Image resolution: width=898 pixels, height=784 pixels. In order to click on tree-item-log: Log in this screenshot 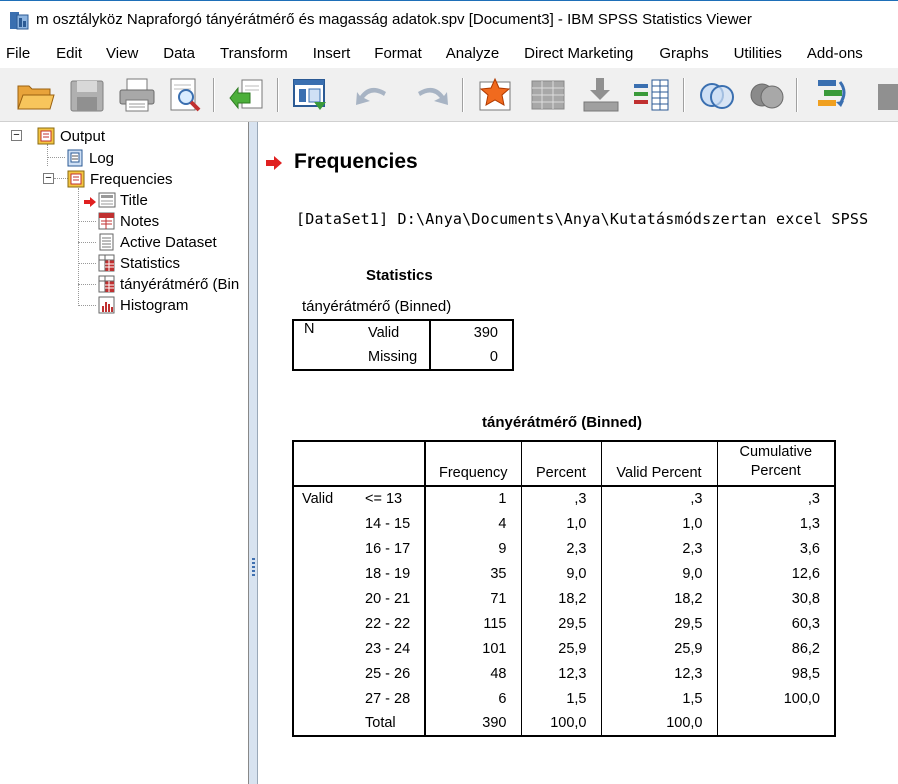, I will do `click(90, 158)`.